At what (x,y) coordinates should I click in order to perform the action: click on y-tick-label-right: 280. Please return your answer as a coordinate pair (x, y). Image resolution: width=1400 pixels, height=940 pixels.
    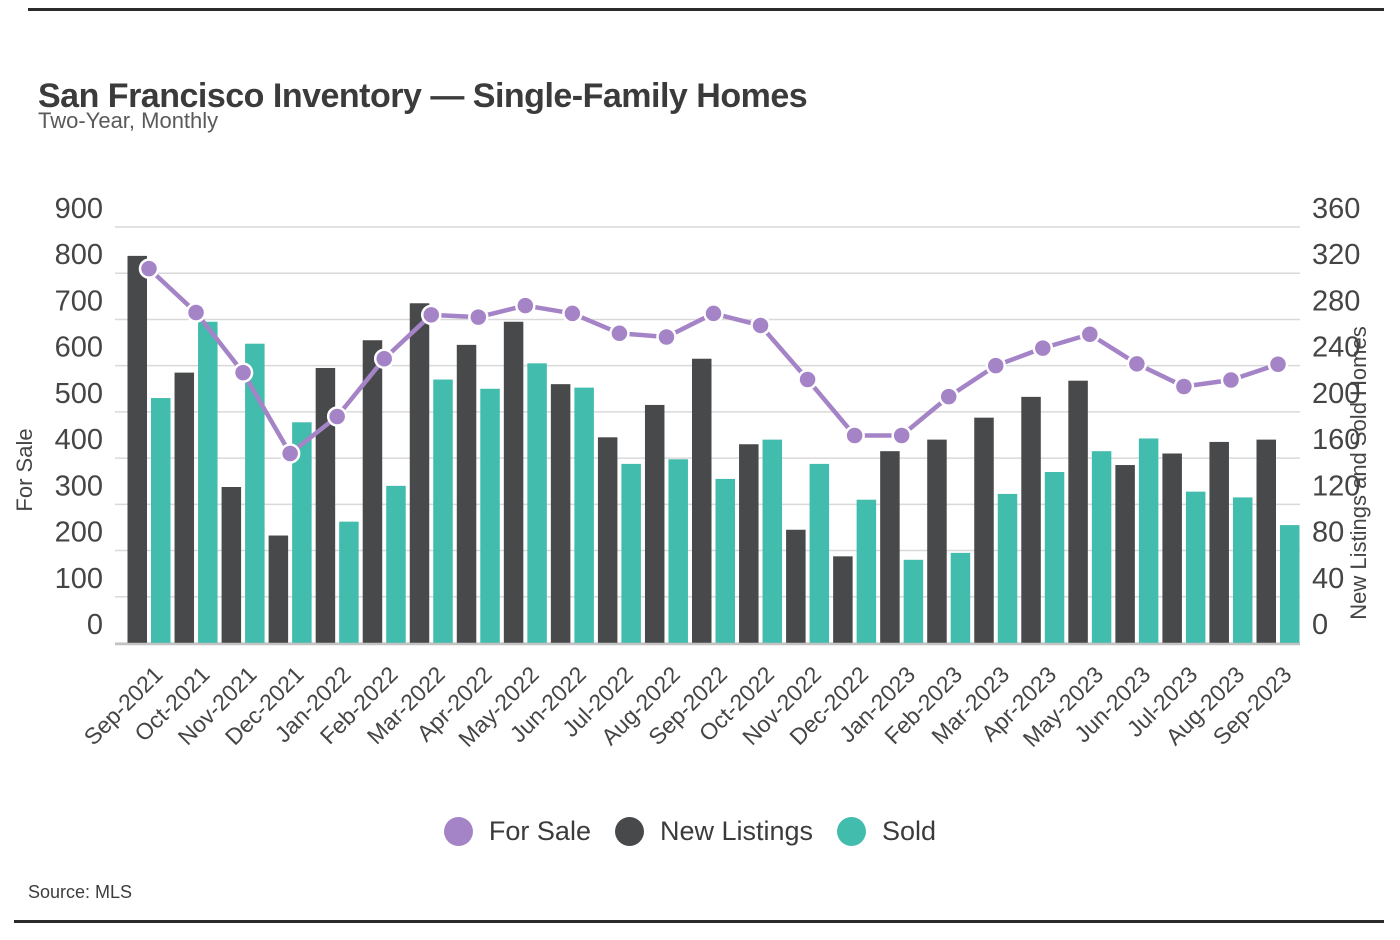
    Looking at the image, I should click on (1336, 301).